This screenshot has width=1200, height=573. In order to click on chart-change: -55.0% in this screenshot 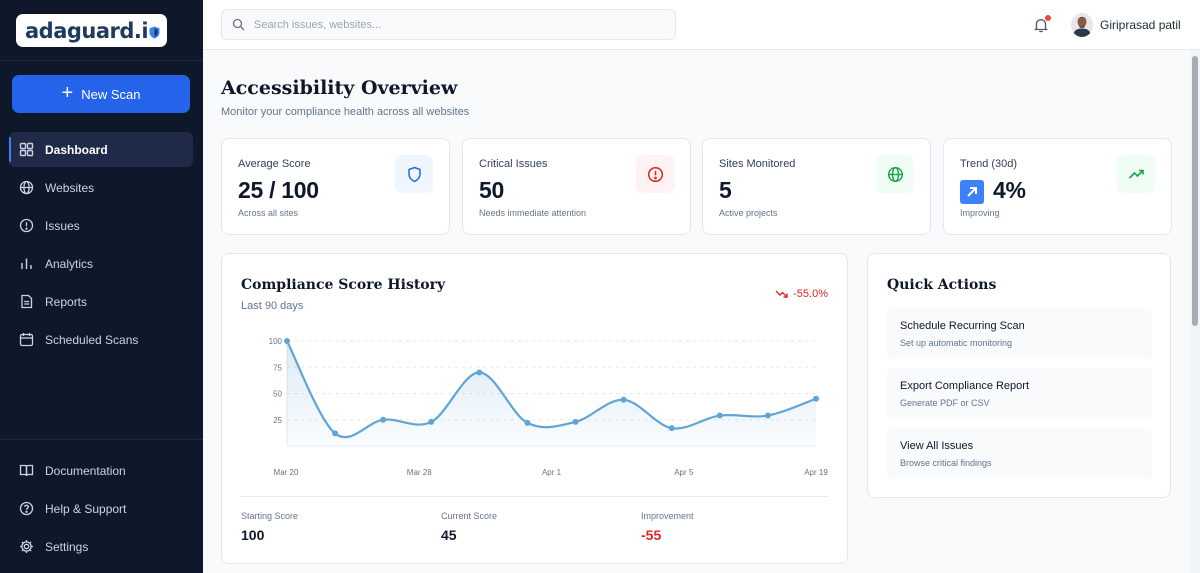, I will do `click(801, 294)`.